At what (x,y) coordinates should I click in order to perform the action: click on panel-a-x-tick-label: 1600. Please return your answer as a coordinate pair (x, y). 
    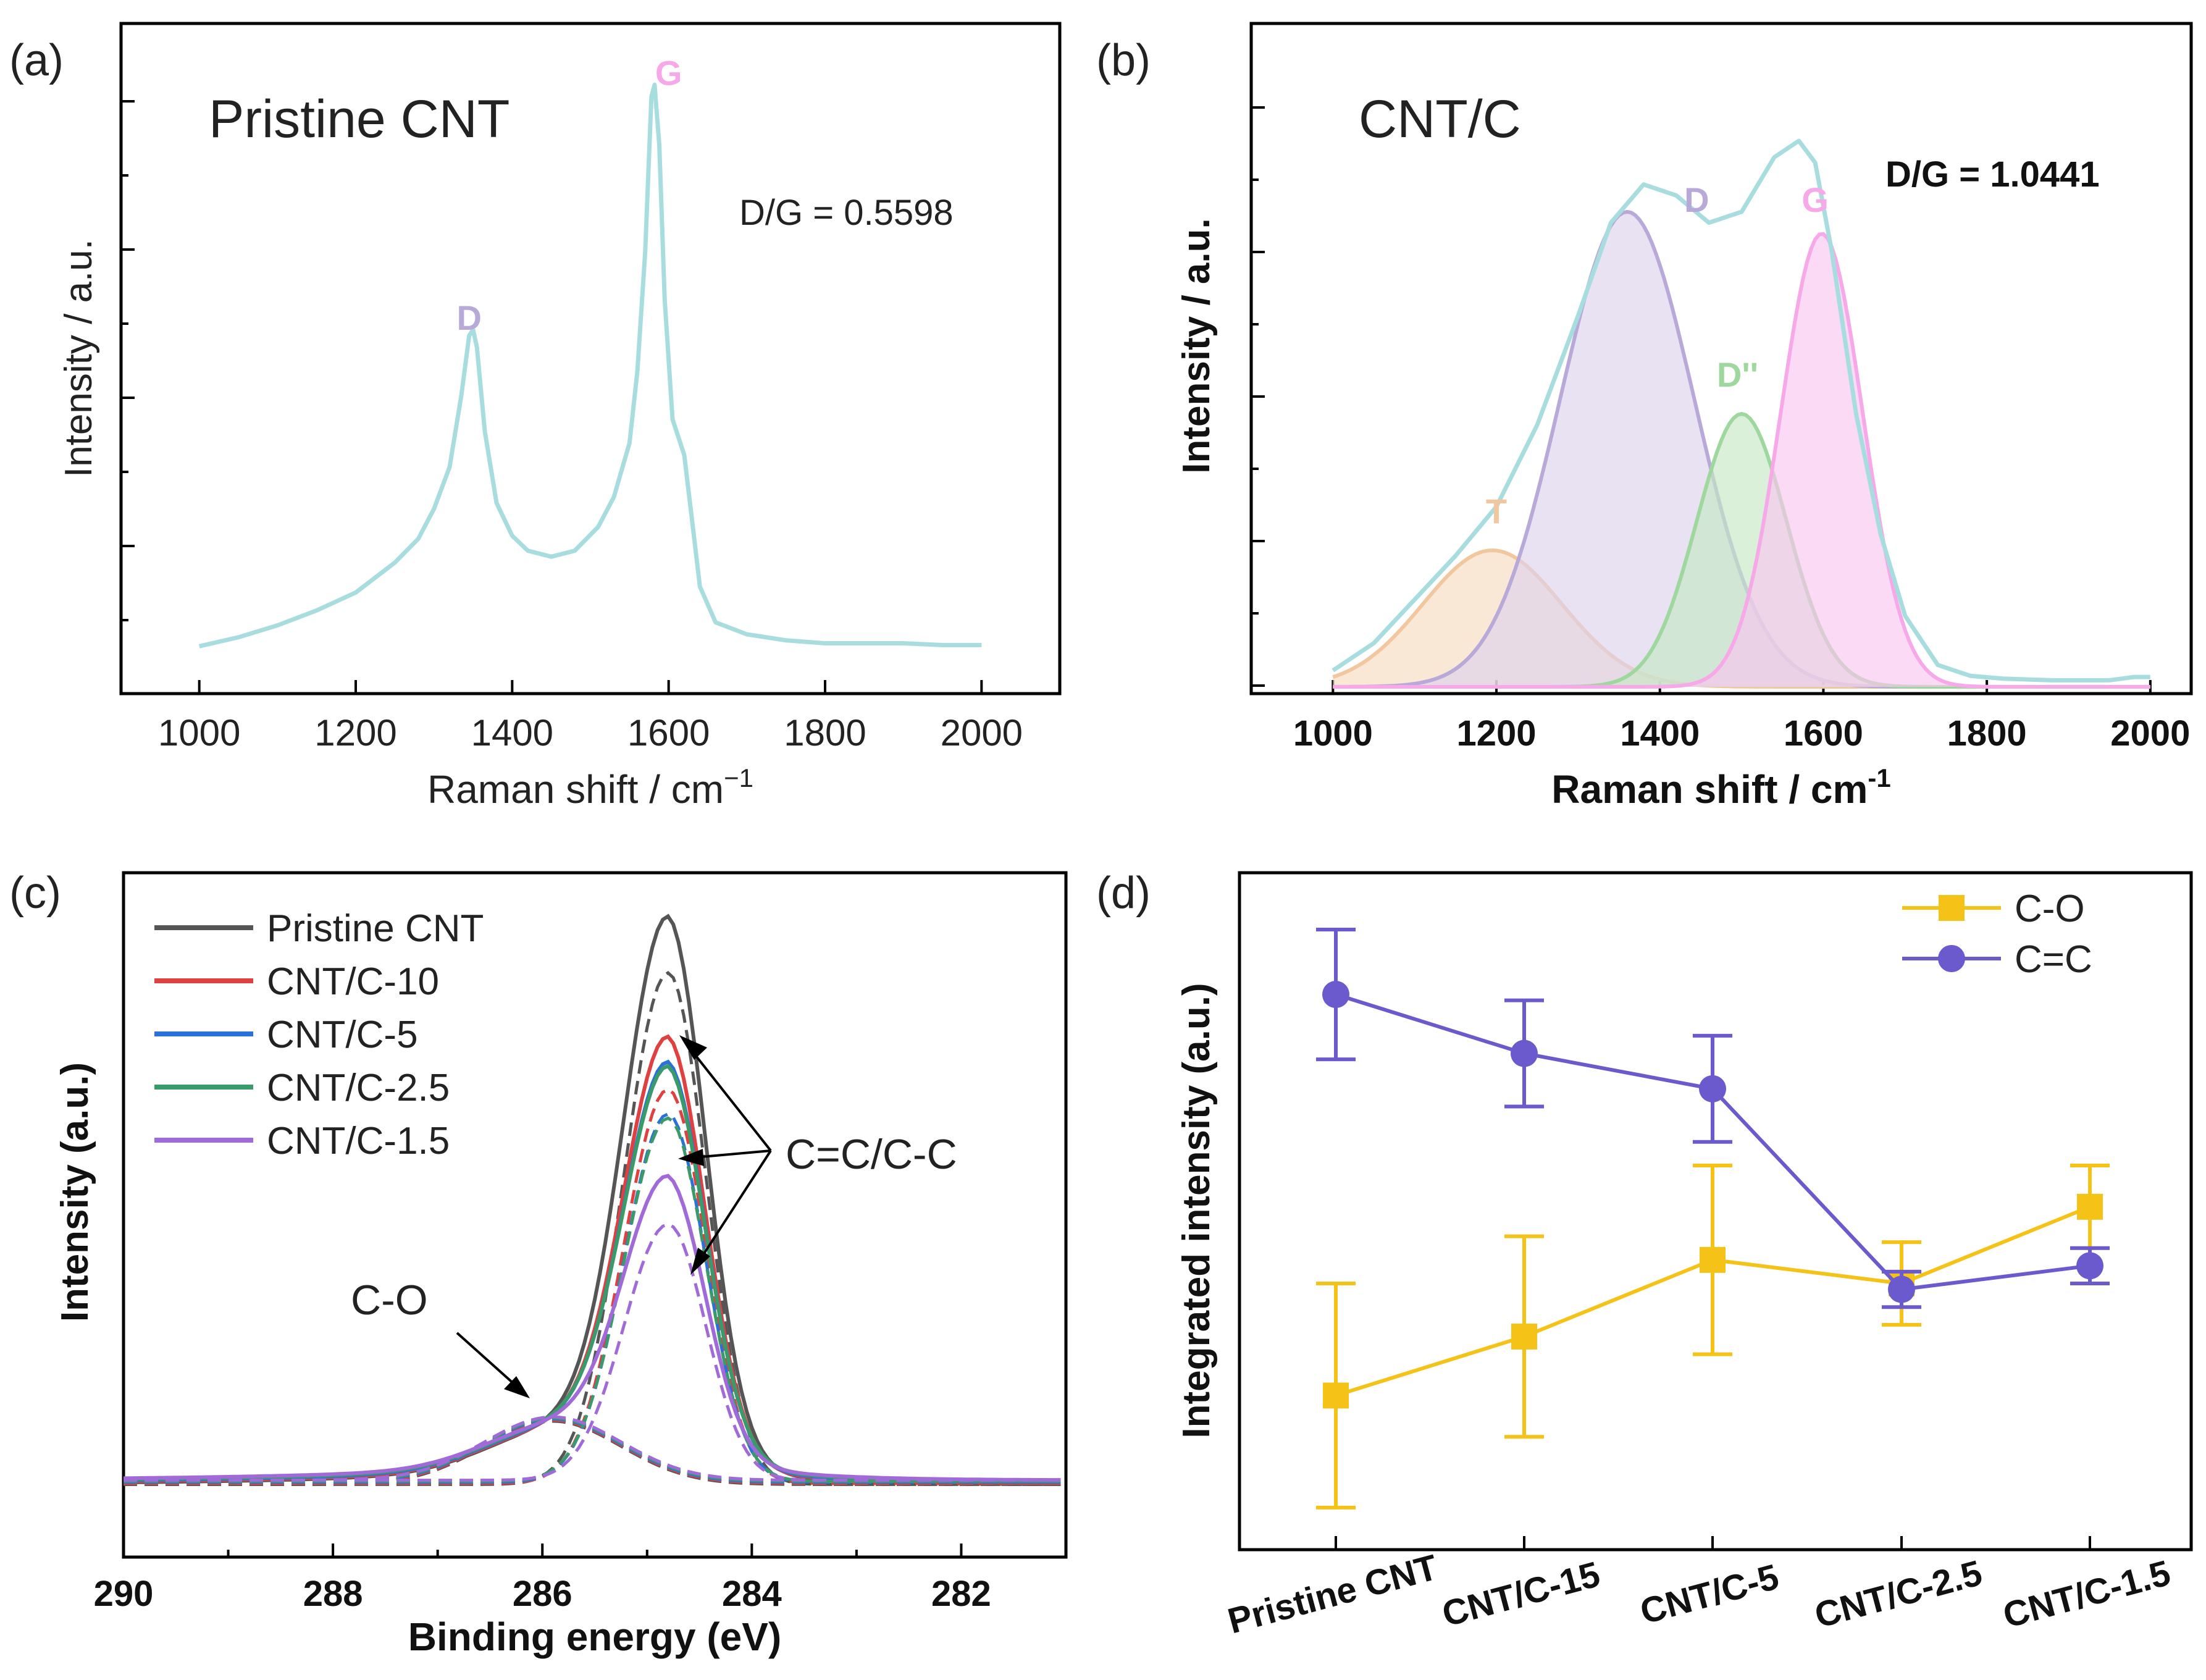
    Looking at the image, I should click on (668, 733).